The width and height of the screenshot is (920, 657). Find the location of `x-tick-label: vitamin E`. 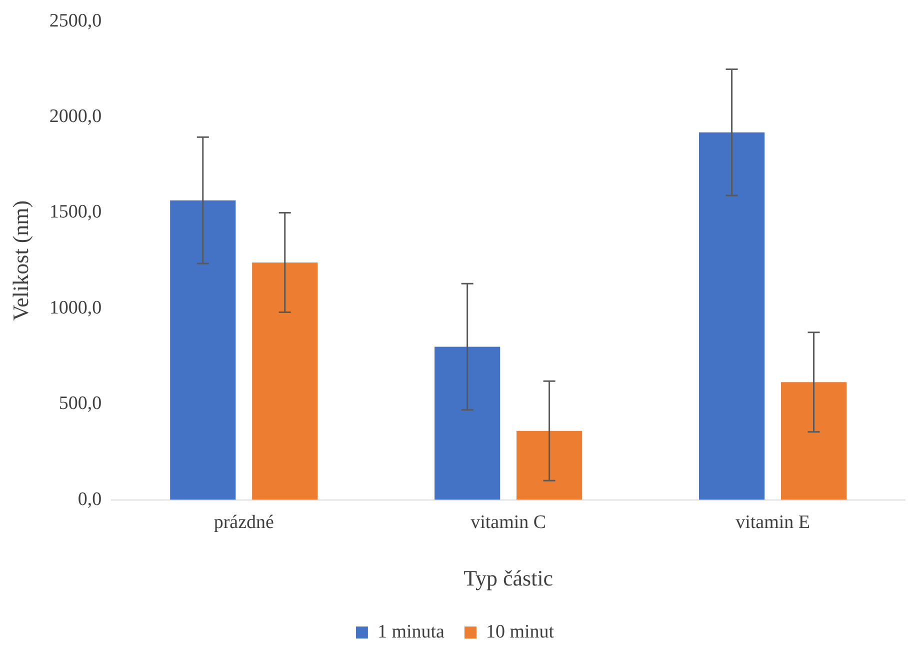

x-tick-label: vitamin E is located at coordinates (773, 523).